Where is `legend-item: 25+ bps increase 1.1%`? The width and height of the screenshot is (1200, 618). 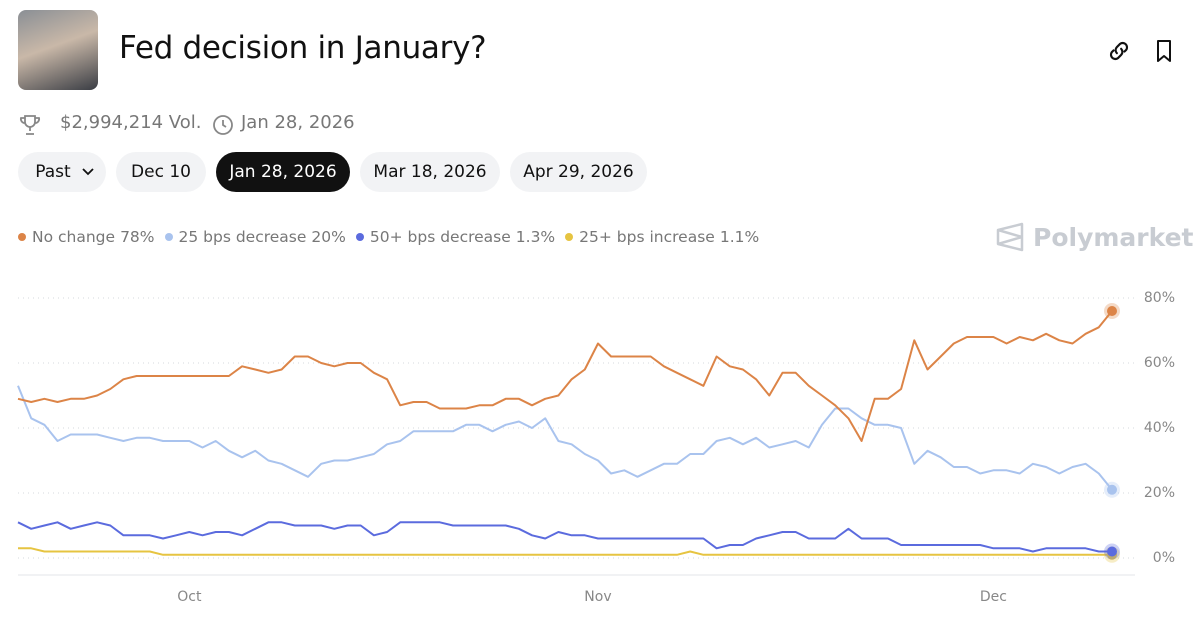 legend-item: 25+ bps increase 1.1% is located at coordinates (662, 237).